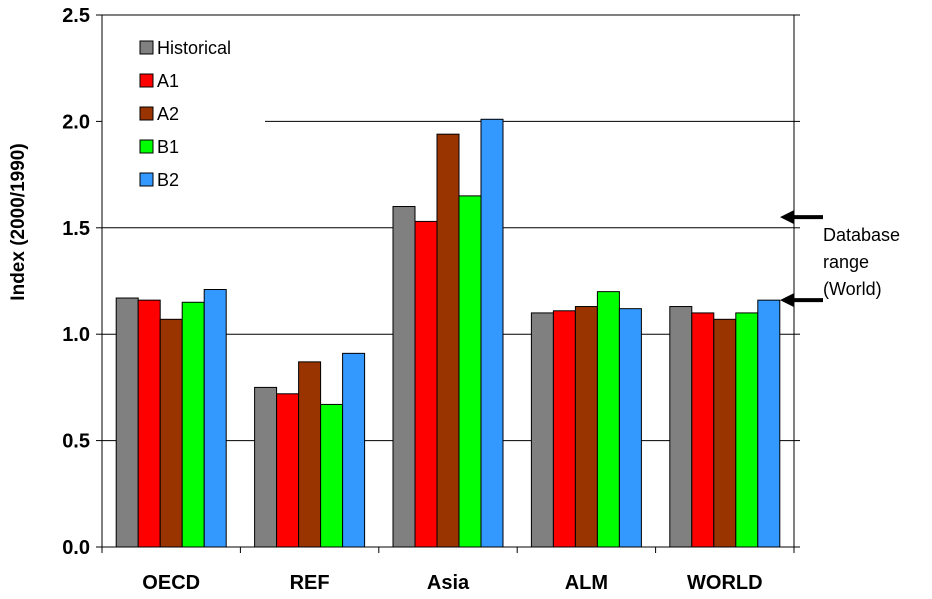 The height and width of the screenshot is (599, 932). Describe the element at coordinates (185, 114) in the screenshot. I see `legend: Historical A1 A2 B1 B2` at that location.